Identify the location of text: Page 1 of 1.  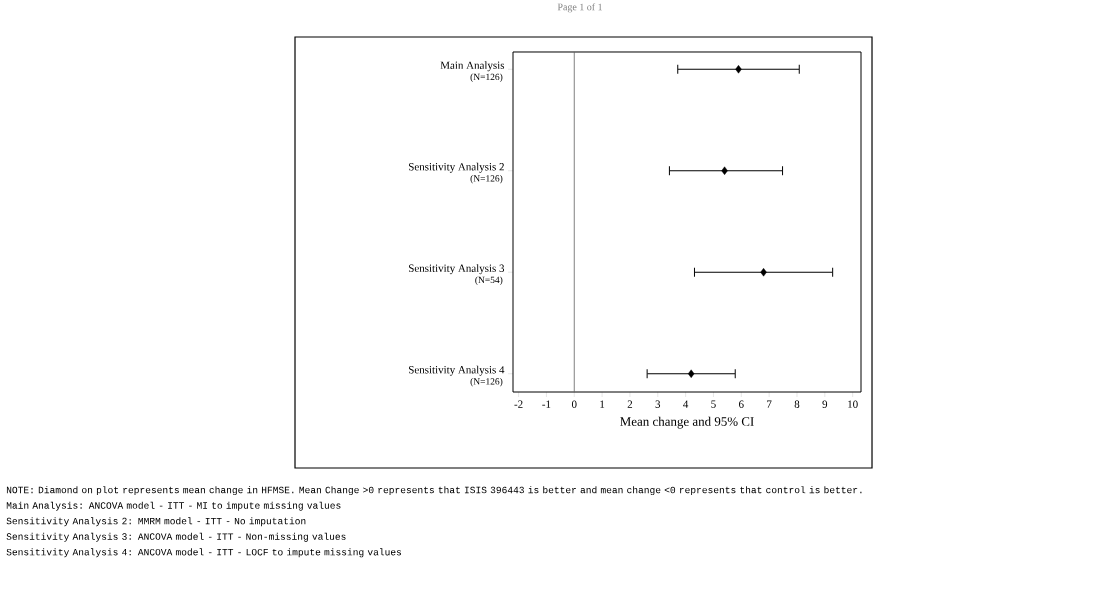
(579, 8).